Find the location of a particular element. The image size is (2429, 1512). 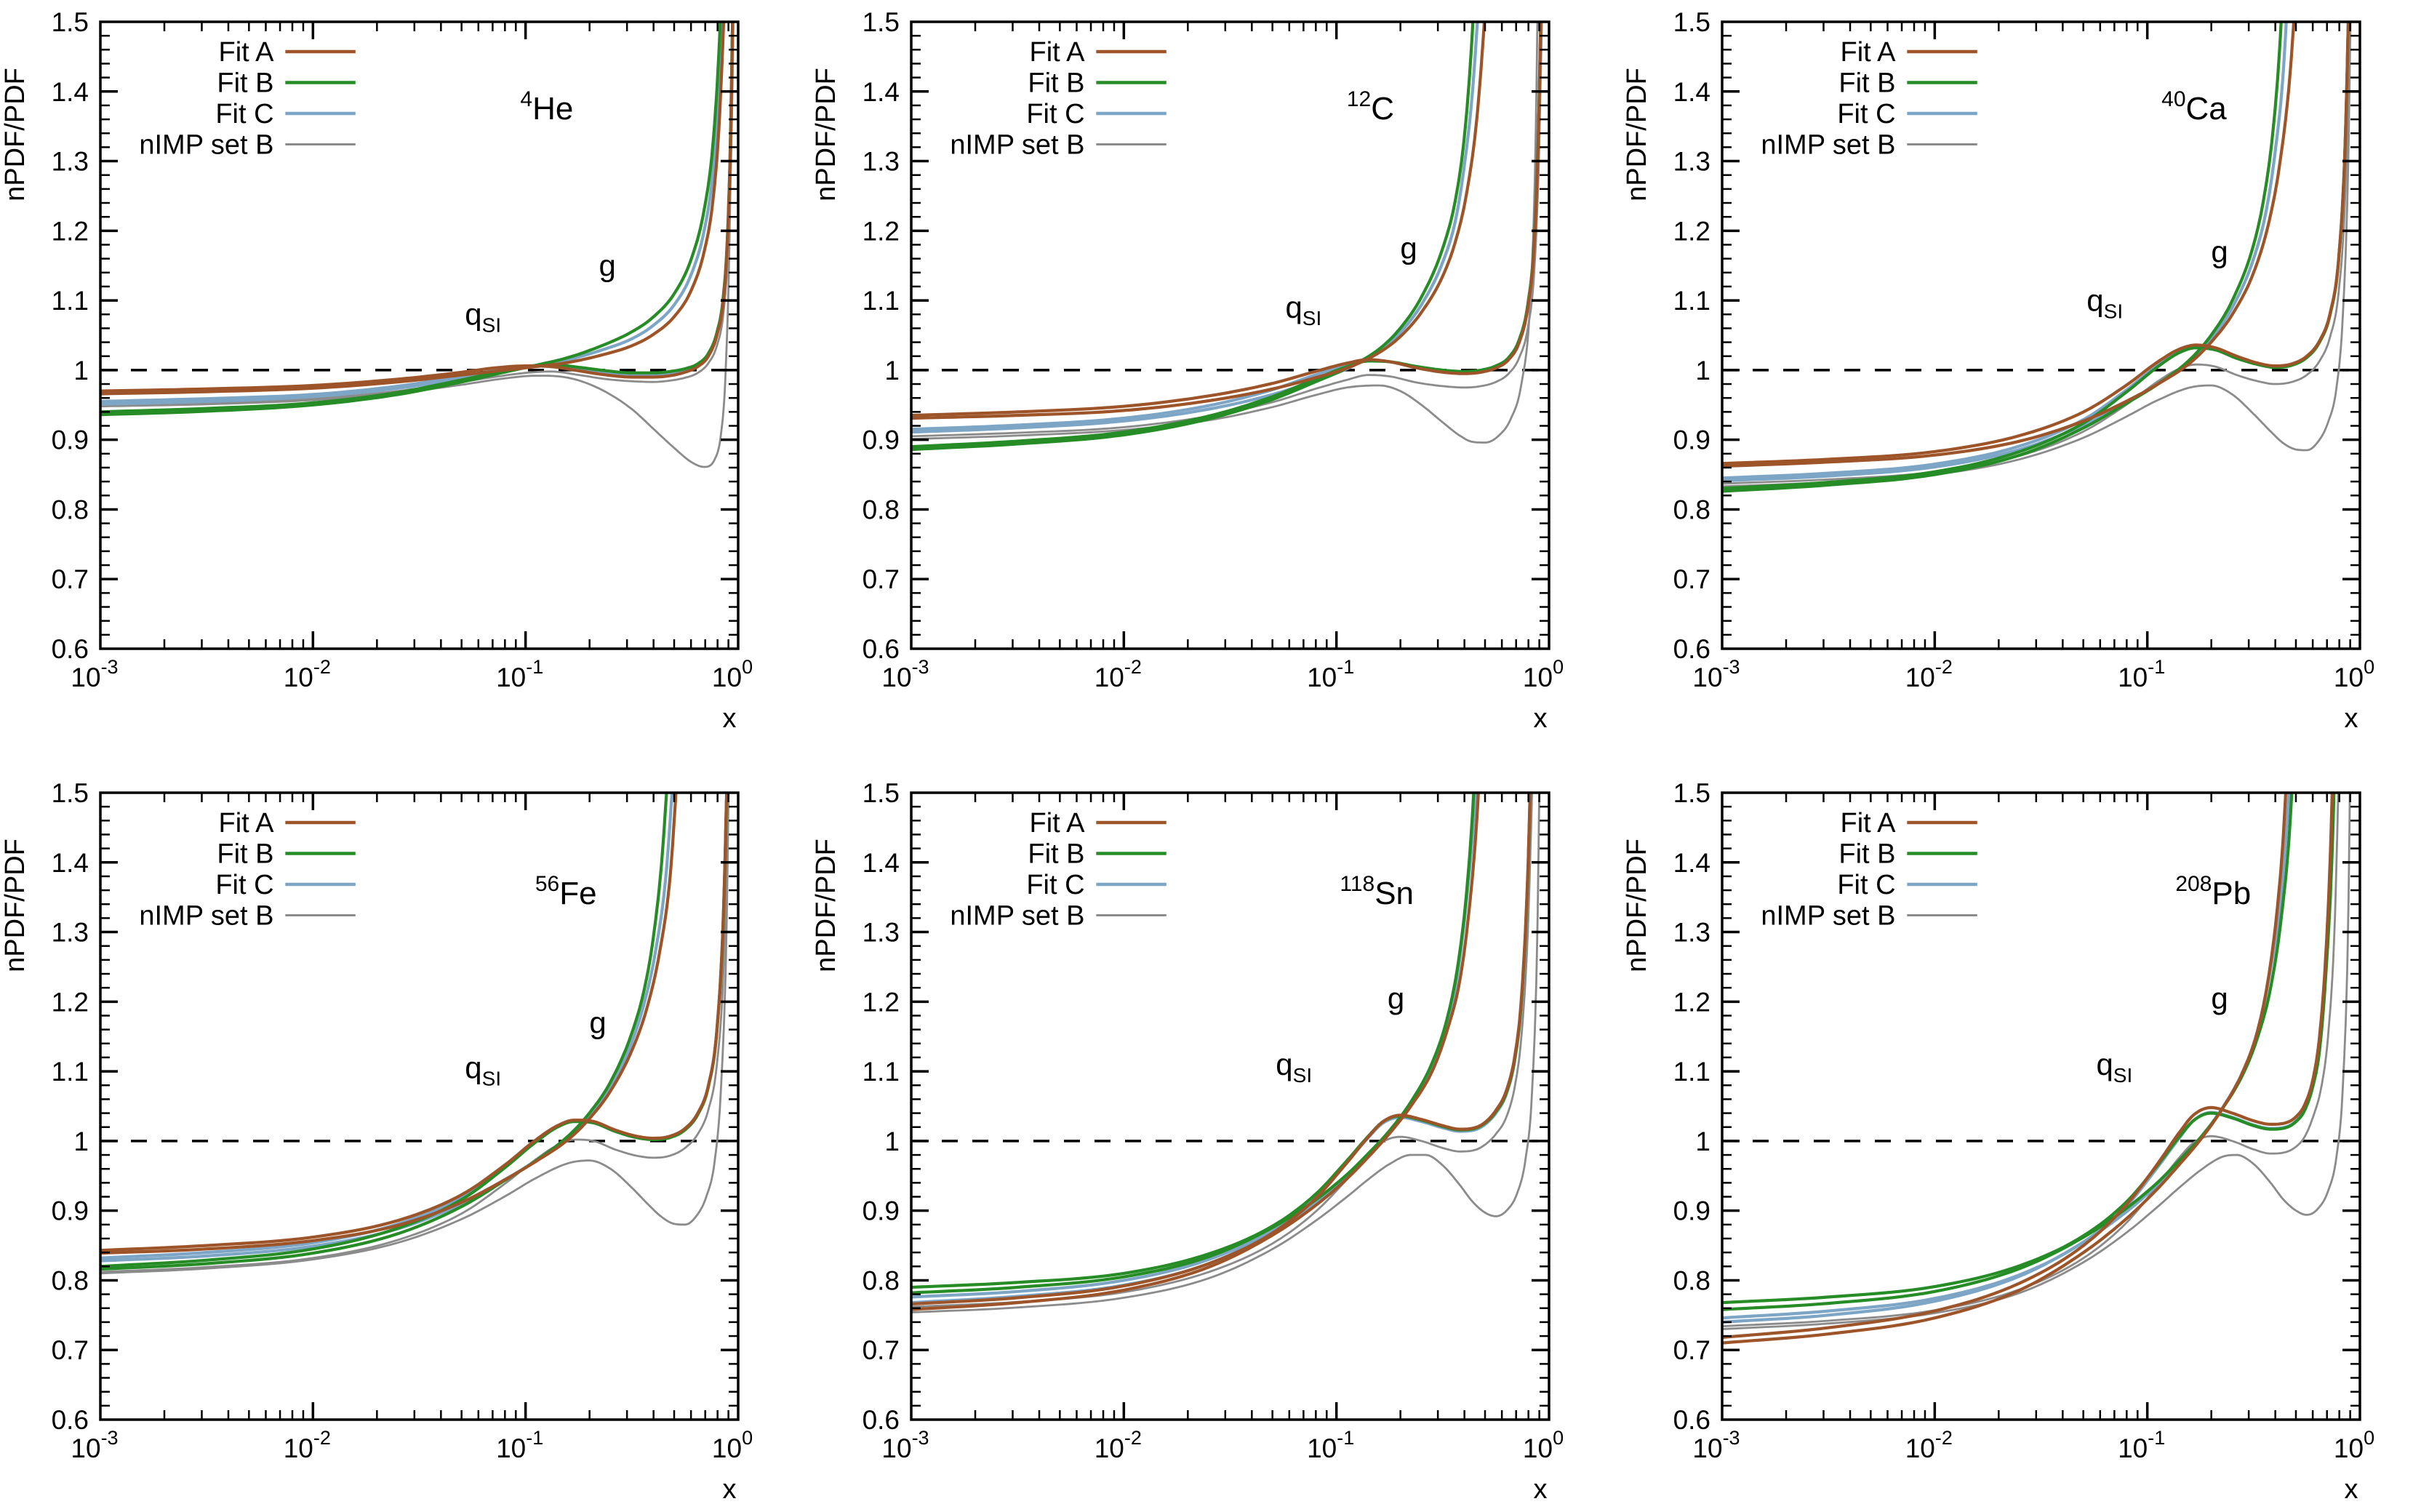

y-tick-label: 1.1 is located at coordinates (70, 301).